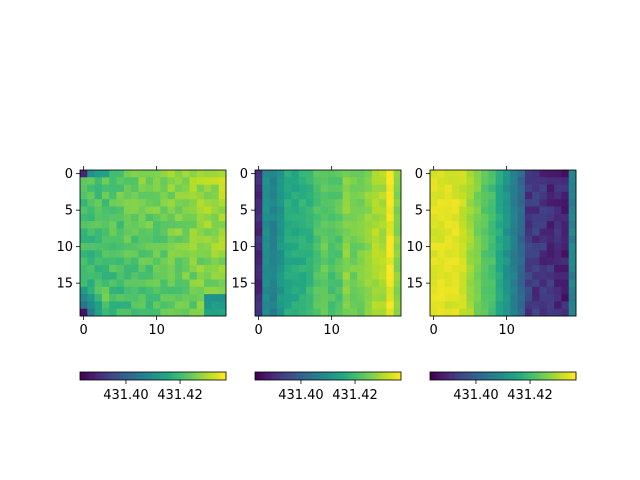  What do you see at coordinates (434, 330) in the screenshot?
I see `x-tick-label: 0` at bounding box center [434, 330].